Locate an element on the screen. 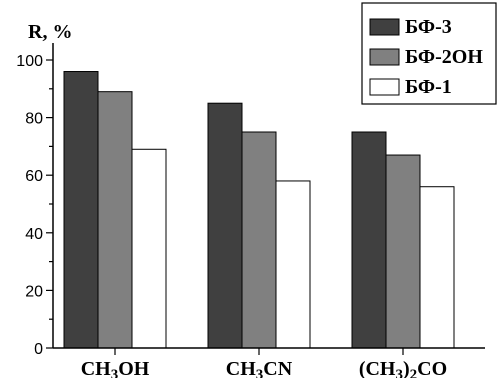  y-tick-label: 100 is located at coordinates (29, 61).